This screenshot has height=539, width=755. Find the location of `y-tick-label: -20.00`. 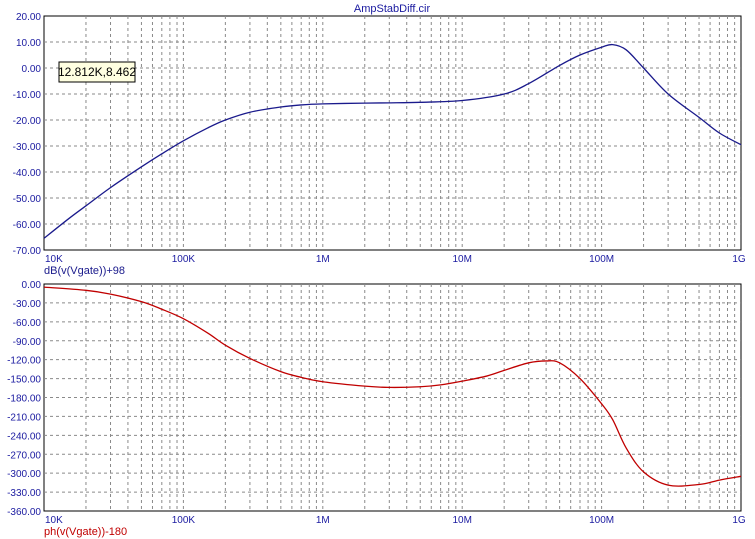

y-tick-label: -20.00 is located at coordinates (27, 121).